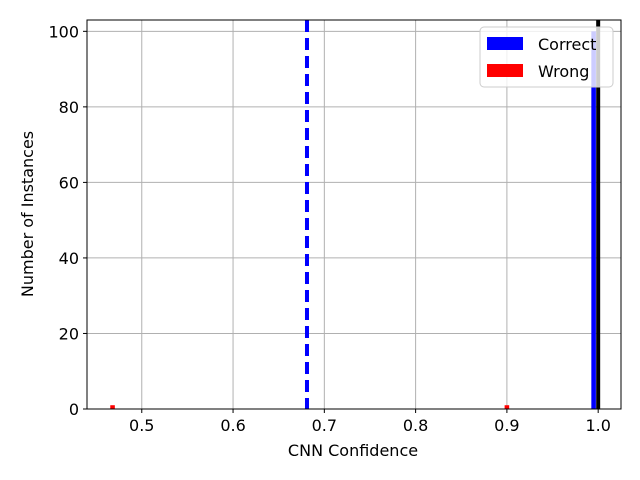 This screenshot has height=480, width=640. I want to click on x-axis-label: CNN Confidence, so click(353, 450).